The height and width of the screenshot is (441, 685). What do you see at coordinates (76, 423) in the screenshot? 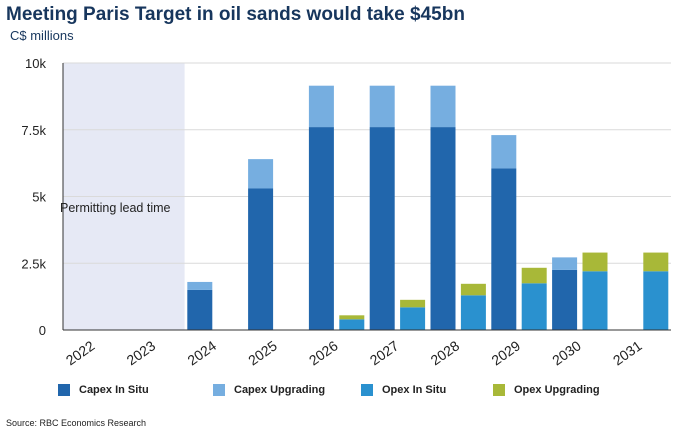
I see `source-note: Source: RBC Economics Research` at bounding box center [76, 423].